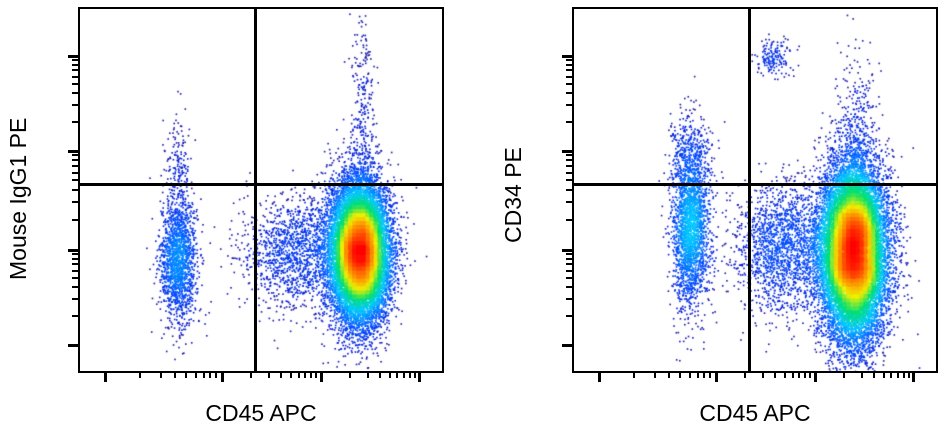 The height and width of the screenshot is (429, 946). Describe the element at coordinates (513, 195) in the screenshot. I see `y-axis-label: CD34 PE` at that location.